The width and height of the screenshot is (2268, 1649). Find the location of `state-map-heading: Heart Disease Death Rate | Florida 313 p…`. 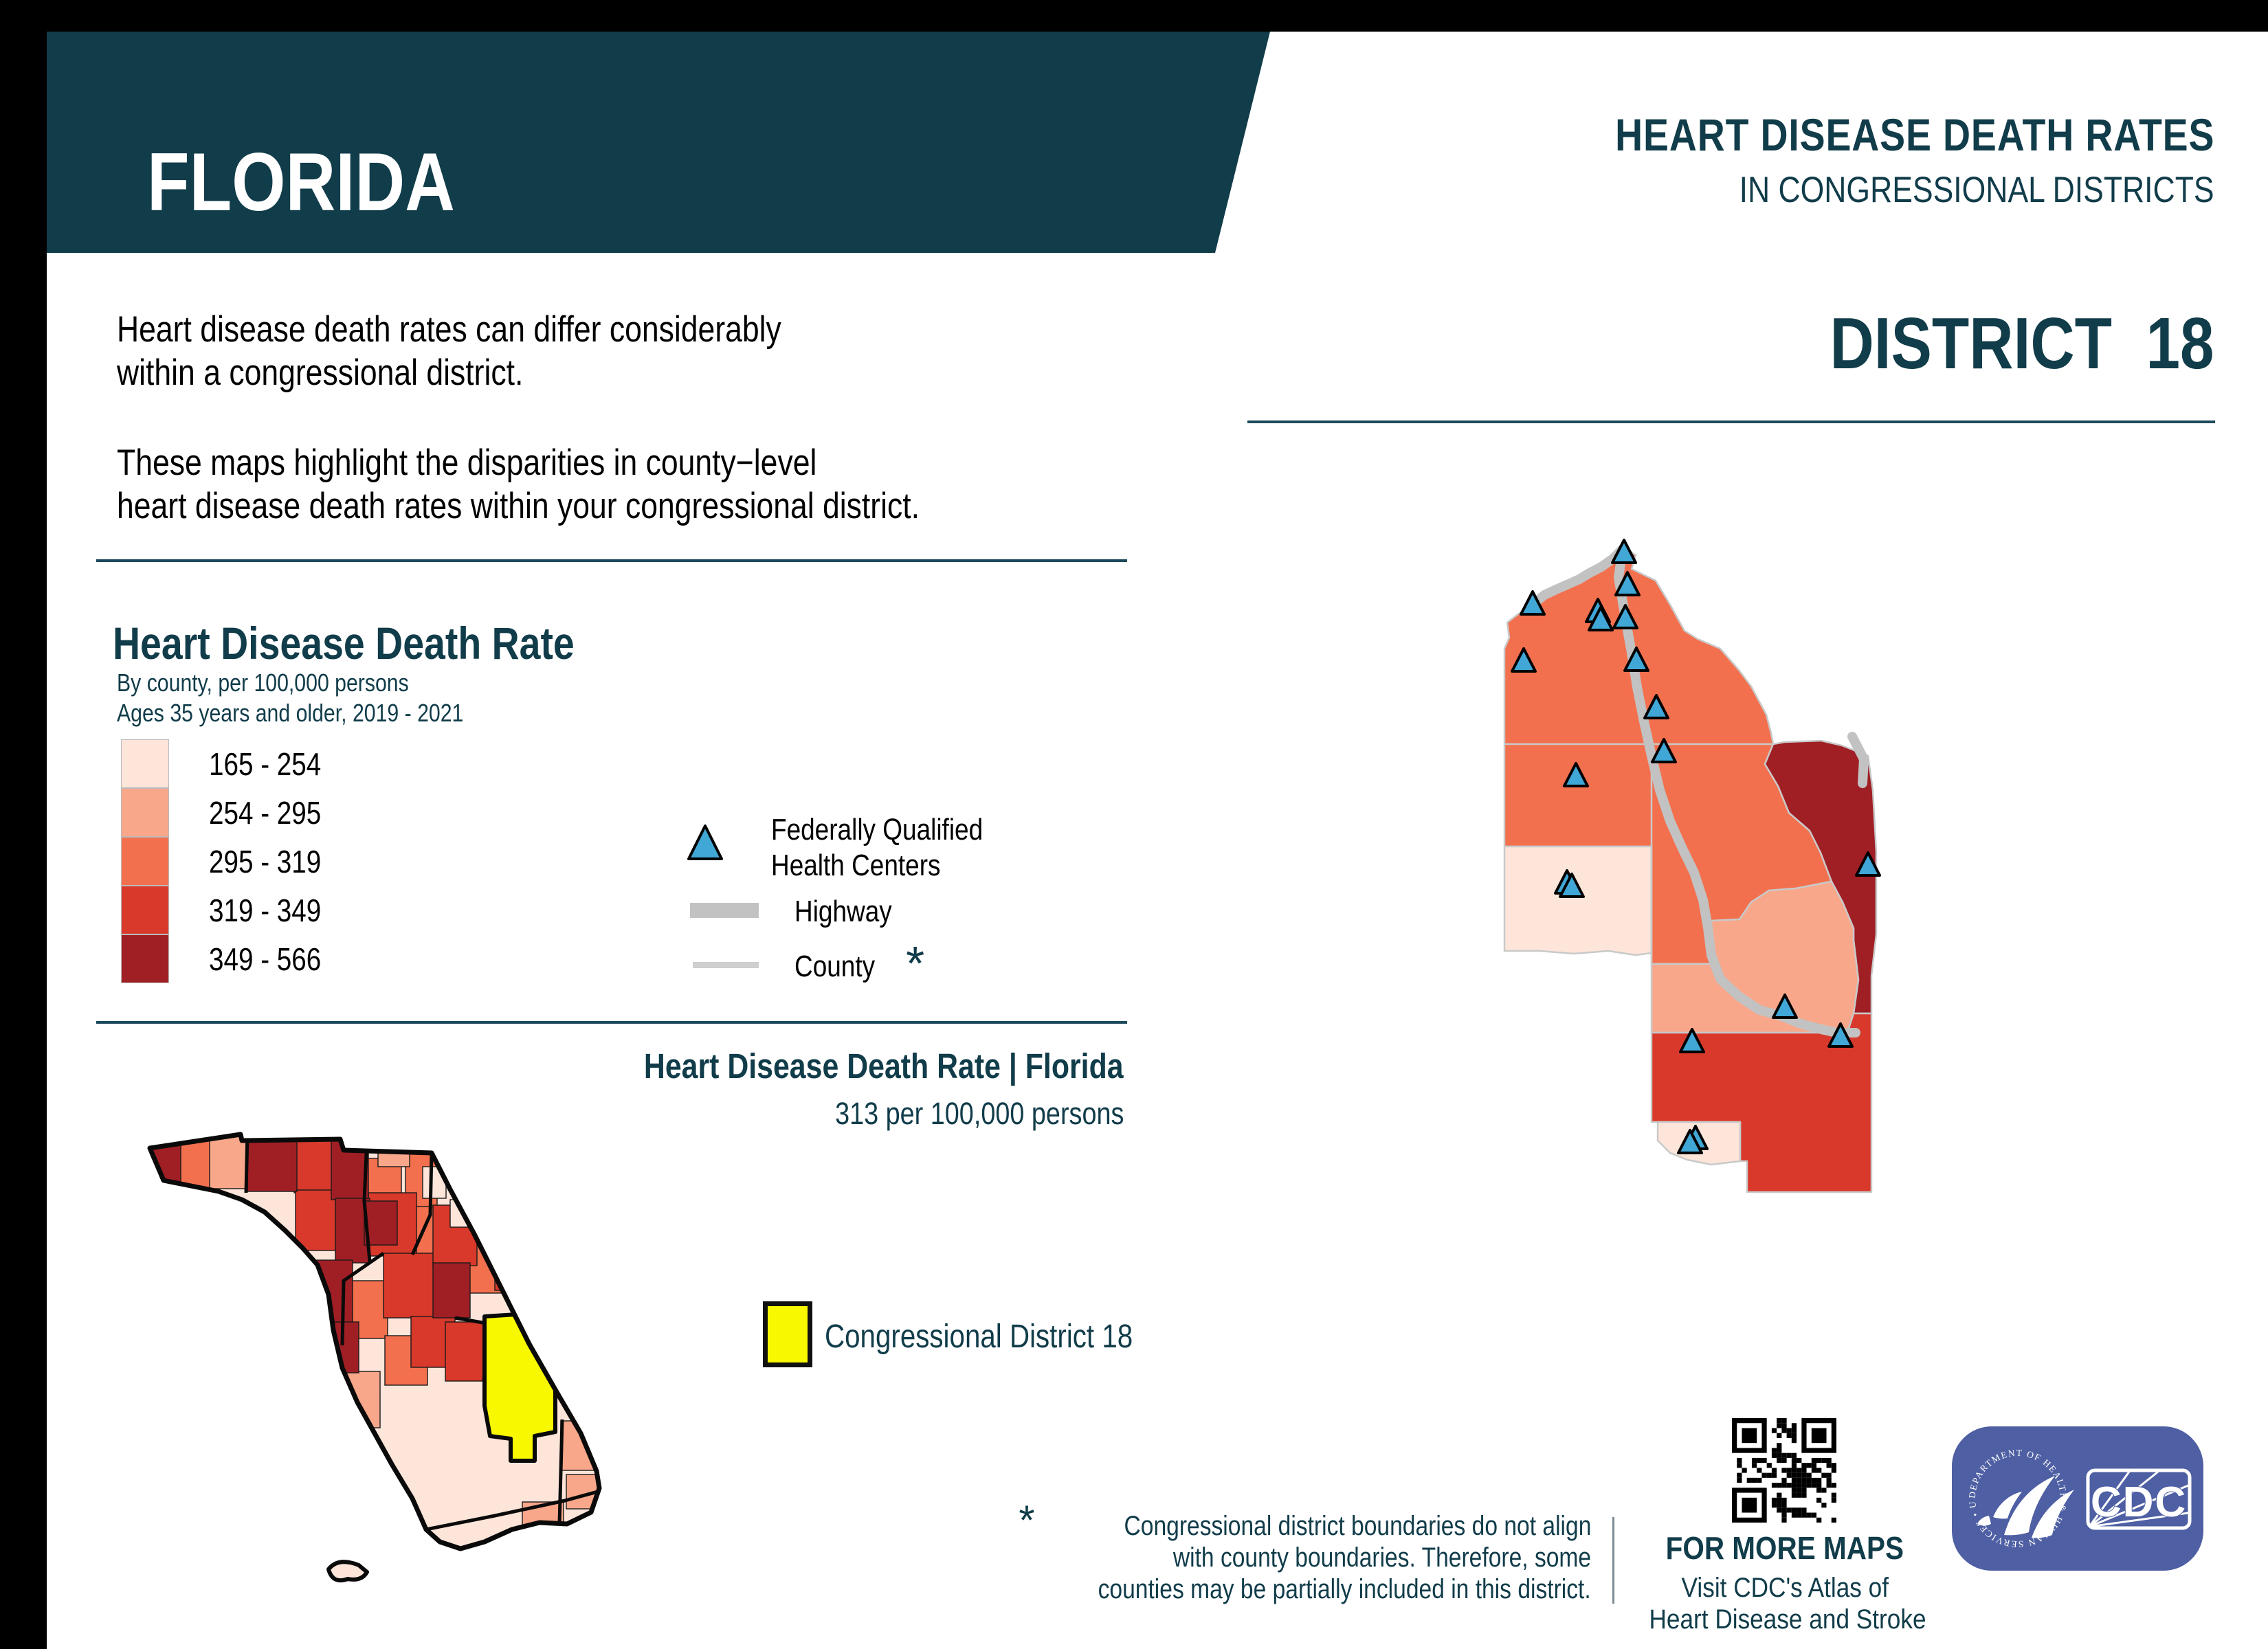

state-map-heading: Heart Disease Death Rate | Florida 313 p… is located at coordinates (838, 1089).